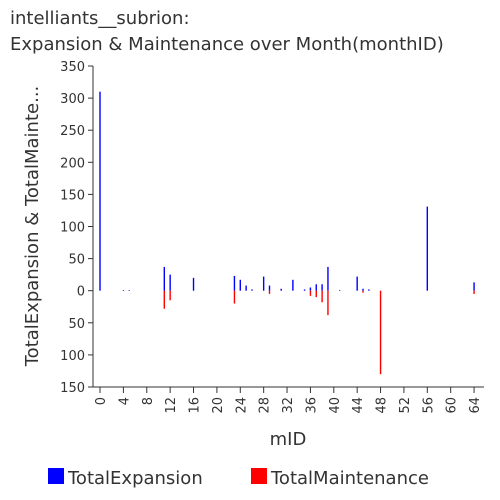  I want to click on chart-title: intelliants__subrion:, so click(100, 18).